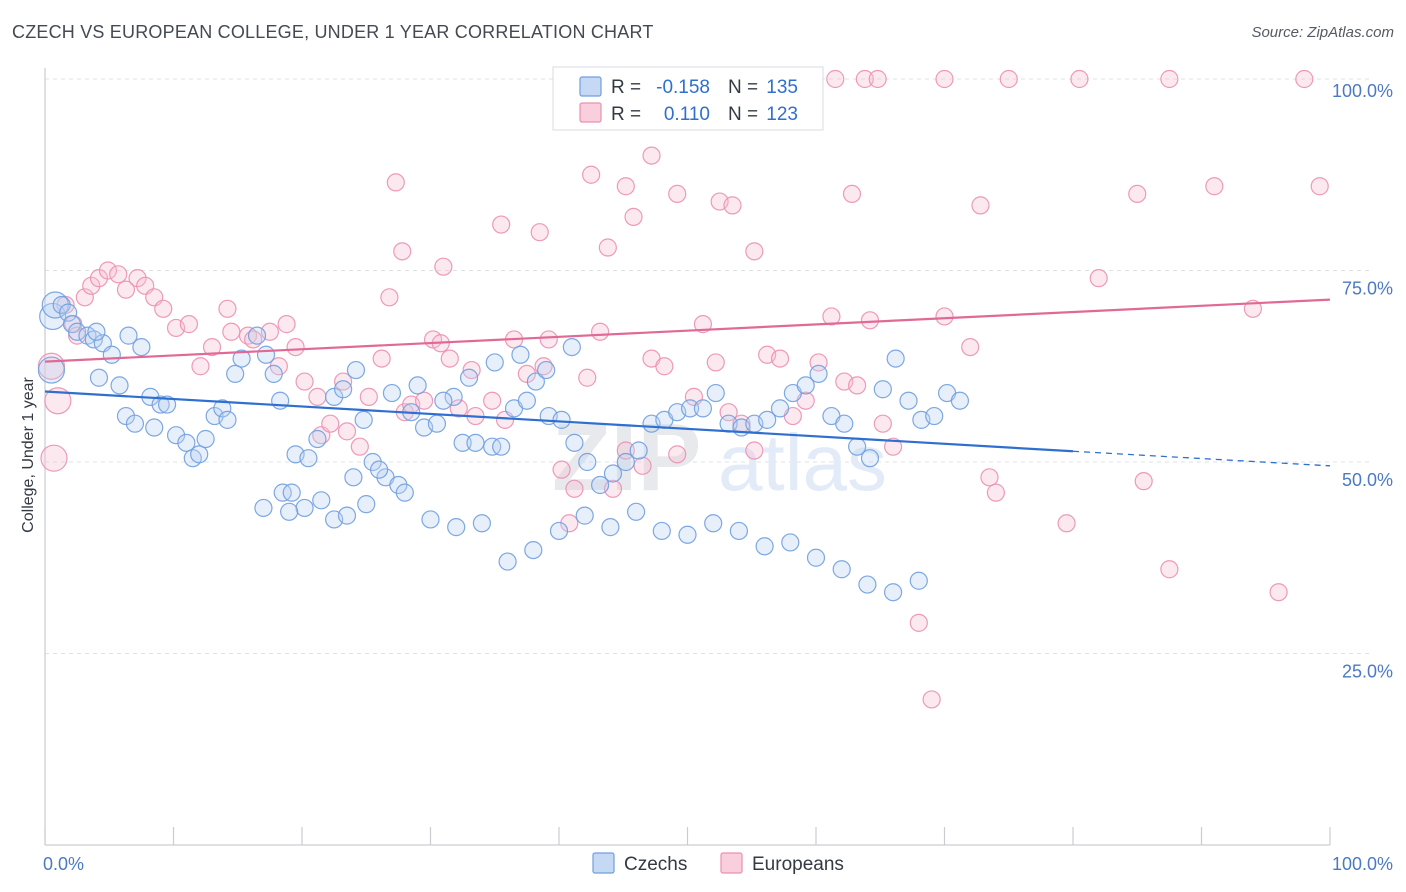 This screenshot has height=892, width=1406. What do you see at coordinates (798, 864) in the screenshot?
I see `series-label-europeans: Europeans` at bounding box center [798, 864].